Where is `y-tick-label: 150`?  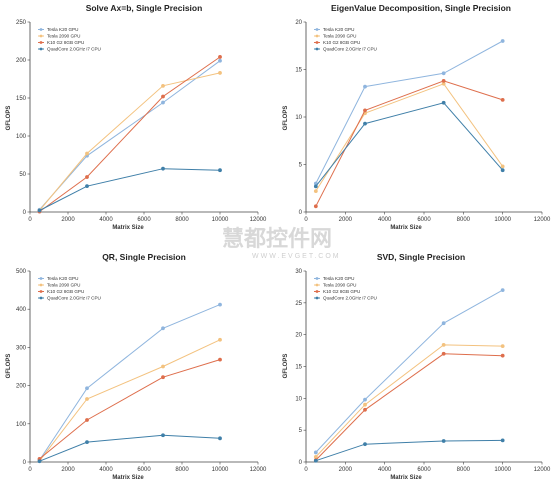
y-tick-label: 150 is located at coordinates (21, 99).